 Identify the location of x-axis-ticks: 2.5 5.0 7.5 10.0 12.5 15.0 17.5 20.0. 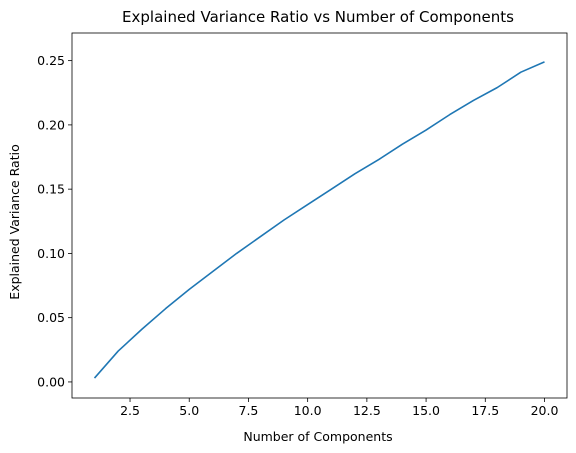
(339, 408).